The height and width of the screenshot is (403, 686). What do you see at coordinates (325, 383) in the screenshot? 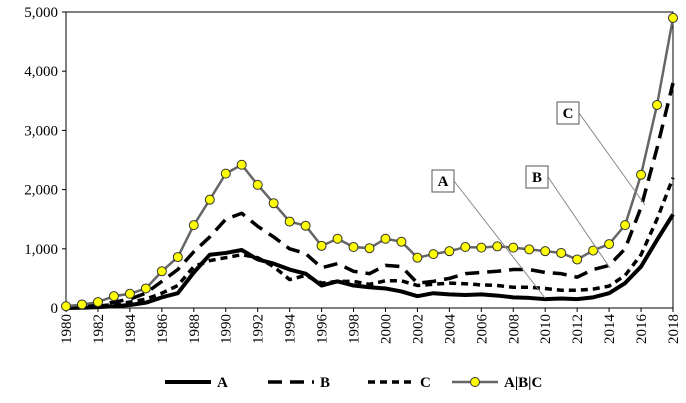
I see `legend-label: B` at bounding box center [325, 383].